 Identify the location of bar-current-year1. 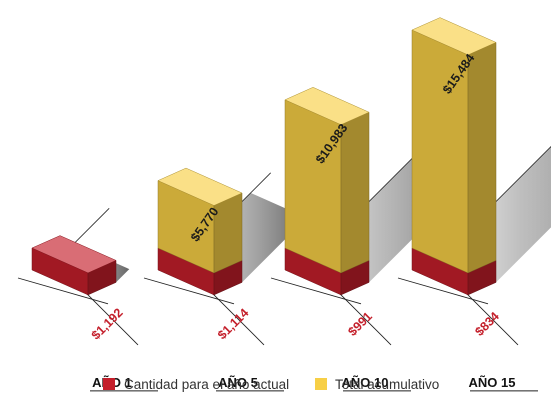
(74, 265).